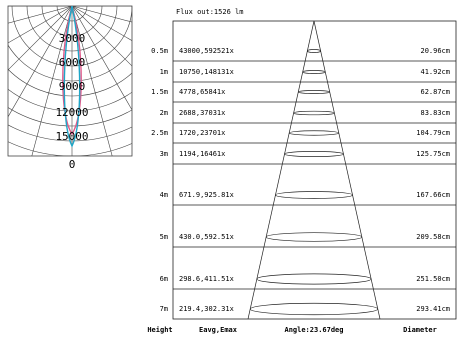 This screenshot has width=473, height=345. What do you see at coordinates (202, 113) in the screenshot?
I see `row-eavg-emax: 2688,37031x` at bounding box center [202, 113].